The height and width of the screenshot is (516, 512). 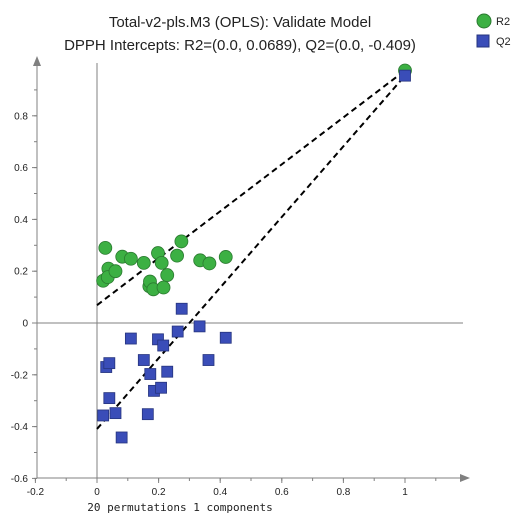 What do you see at coordinates (21, 272) in the screenshot?
I see `y-tick-label: 0.2` at bounding box center [21, 272].